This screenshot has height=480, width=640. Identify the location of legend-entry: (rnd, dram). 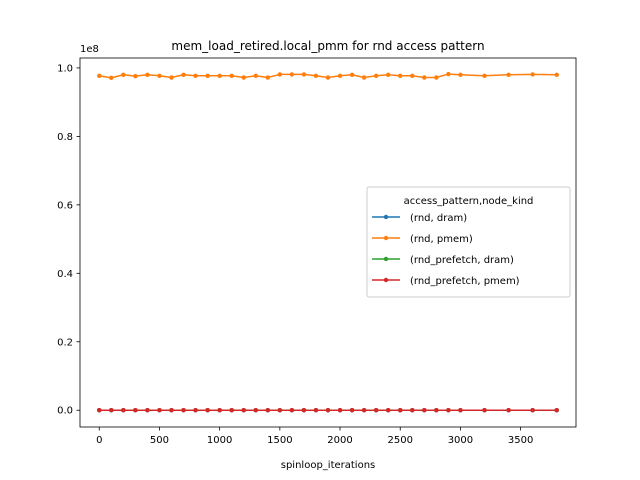
(419, 218).